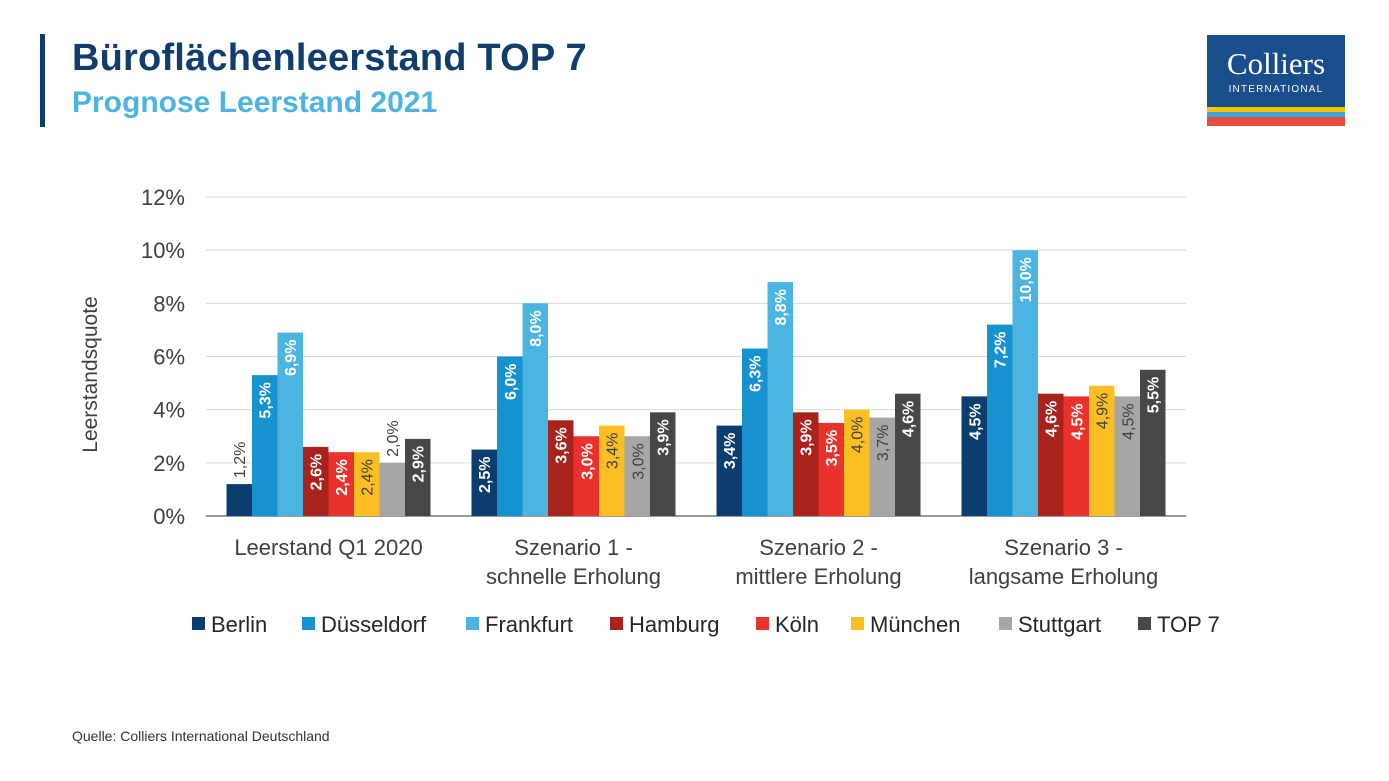 This screenshot has width=1389, height=781. I want to click on data-label: 7,2%, so click(1001, 350).